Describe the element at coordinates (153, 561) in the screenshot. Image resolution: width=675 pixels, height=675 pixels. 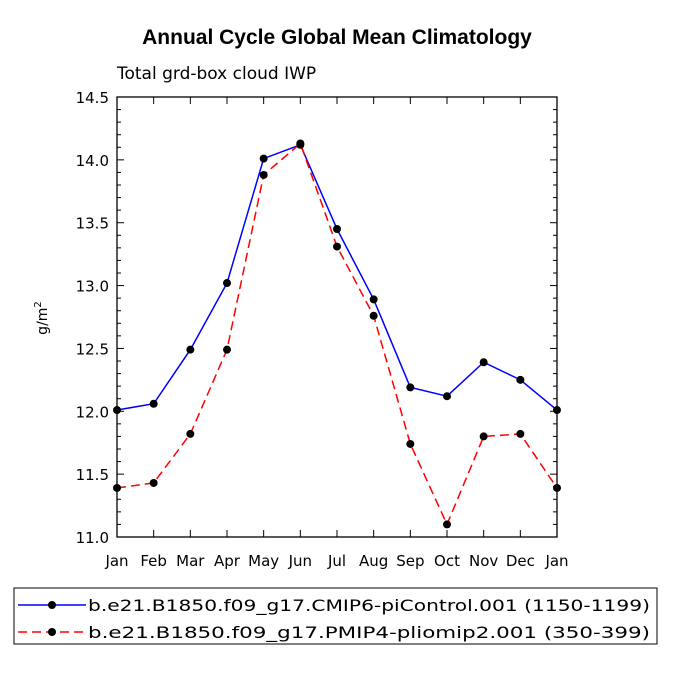
I see `x-tick-label: Feb` at that location.